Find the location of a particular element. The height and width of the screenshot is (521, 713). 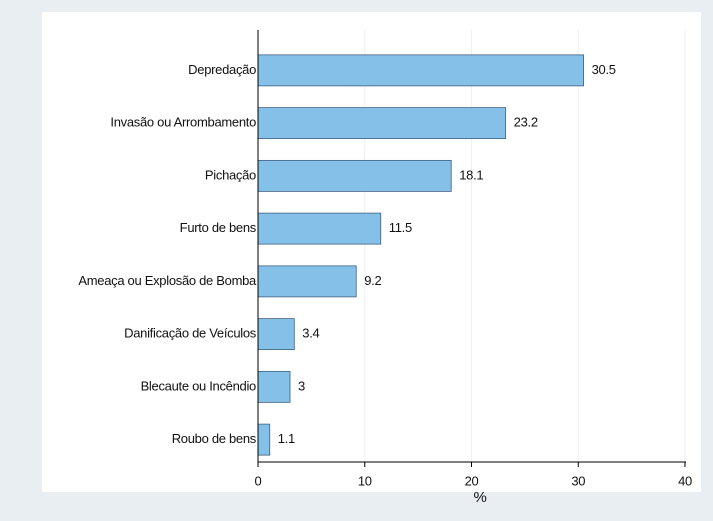

value-label: 30.5 is located at coordinates (604, 69).